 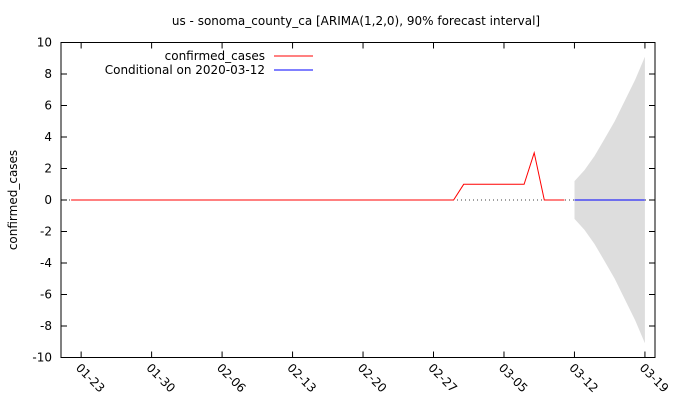 What do you see at coordinates (48, 106) in the screenshot?
I see `y-tick-label: 6` at bounding box center [48, 106].